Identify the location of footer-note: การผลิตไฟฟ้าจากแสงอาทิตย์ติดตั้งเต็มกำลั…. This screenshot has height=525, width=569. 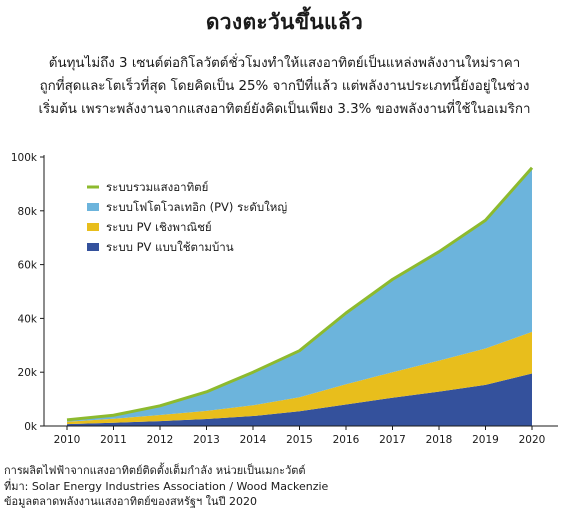
(155, 470).